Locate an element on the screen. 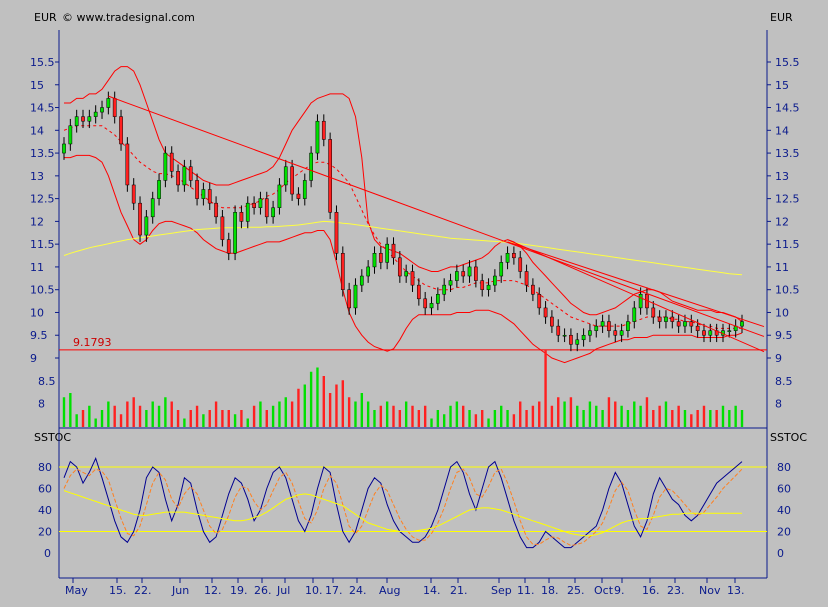  price-tick-right-13: 15.5 is located at coordinates (787, 62).